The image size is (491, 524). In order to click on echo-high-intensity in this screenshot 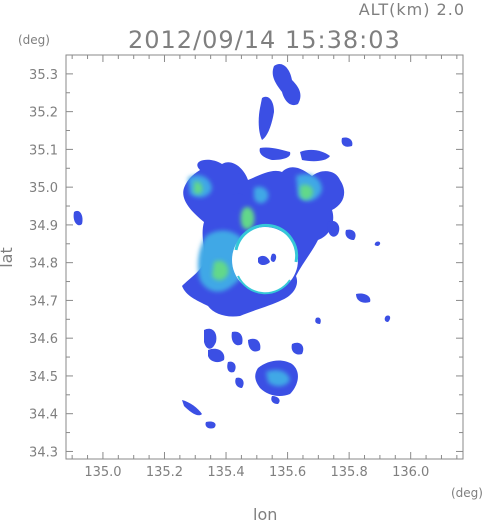, I will do `click(253, 231)`.